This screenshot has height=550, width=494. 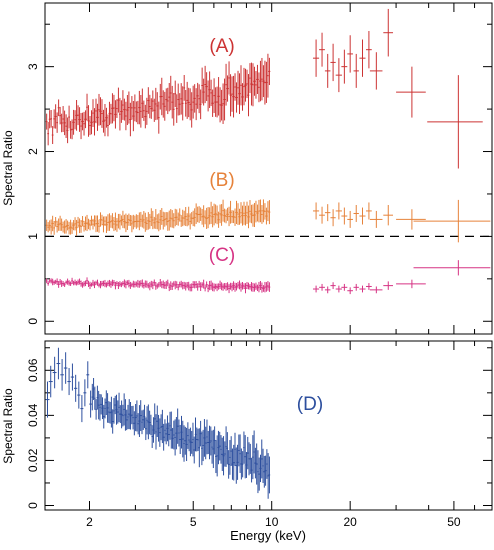 What do you see at coordinates (268, 535) in the screenshot?
I see `x-axis-label: Energy (keV)` at bounding box center [268, 535].